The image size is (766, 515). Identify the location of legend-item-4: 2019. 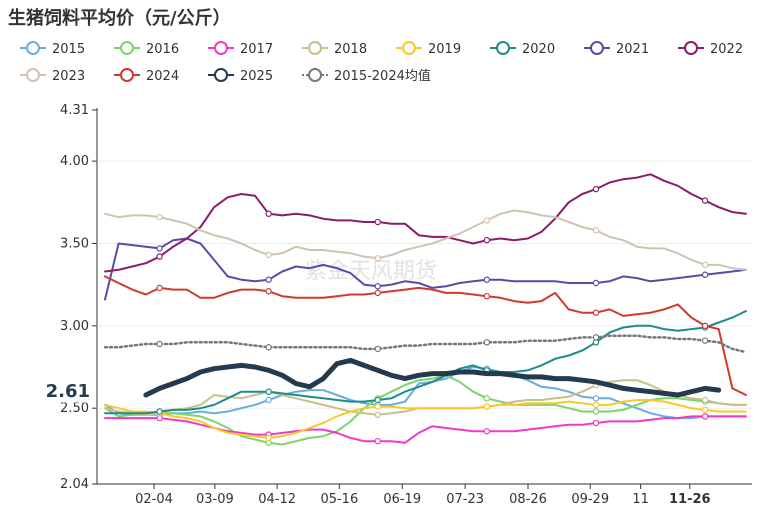
(428, 49).